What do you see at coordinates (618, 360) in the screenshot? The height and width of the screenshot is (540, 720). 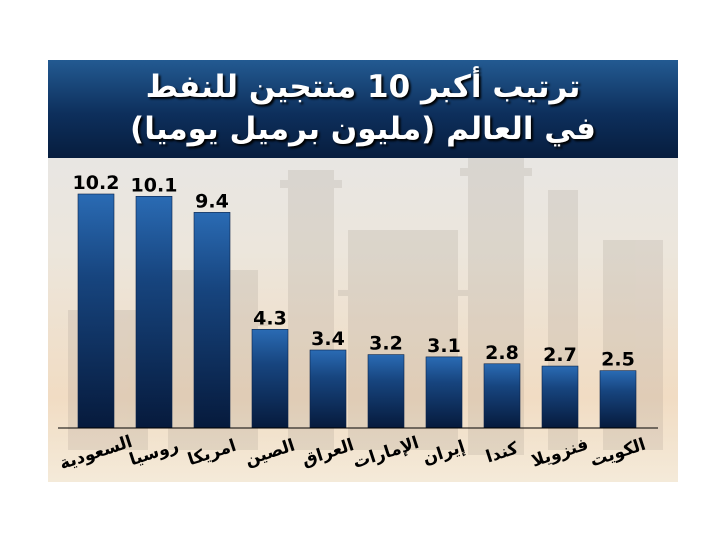 I see `value-label-9: 2.5` at bounding box center [618, 360].